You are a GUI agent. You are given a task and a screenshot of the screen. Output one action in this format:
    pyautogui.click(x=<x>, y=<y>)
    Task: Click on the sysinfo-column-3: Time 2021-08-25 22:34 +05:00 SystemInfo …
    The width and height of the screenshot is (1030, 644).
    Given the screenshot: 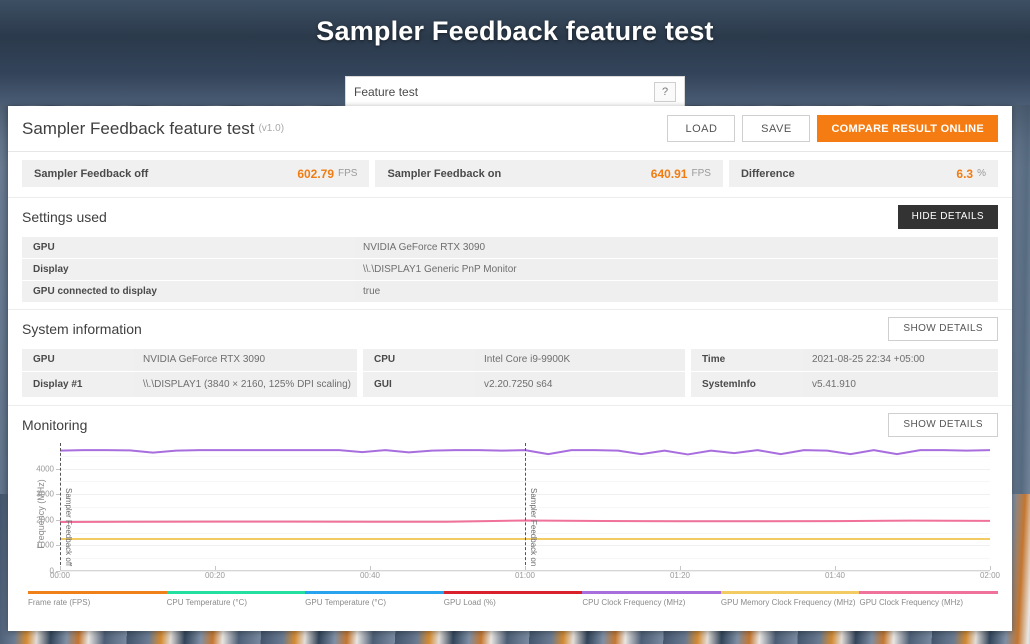 What is the action you would take?
    pyautogui.click(x=844, y=373)
    